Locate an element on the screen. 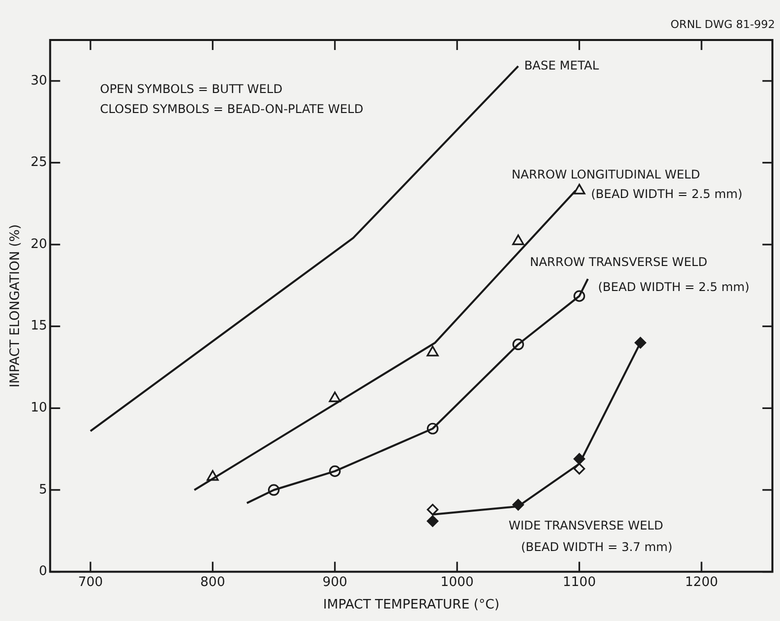 The image size is (780, 621). annotation: (BEAD WIDTH = 3.7 mm) is located at coordinates (596, 547).